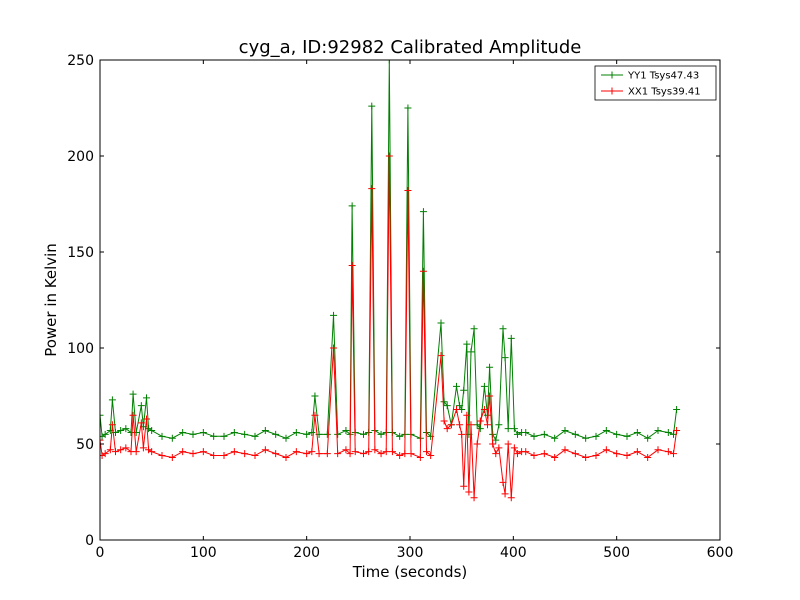 This screenshot has width=800, height=600. What do you see at coordinates (203, 553) in the screenshot?
I see `x-tick-label: 100` at bounding box center [203, 553].